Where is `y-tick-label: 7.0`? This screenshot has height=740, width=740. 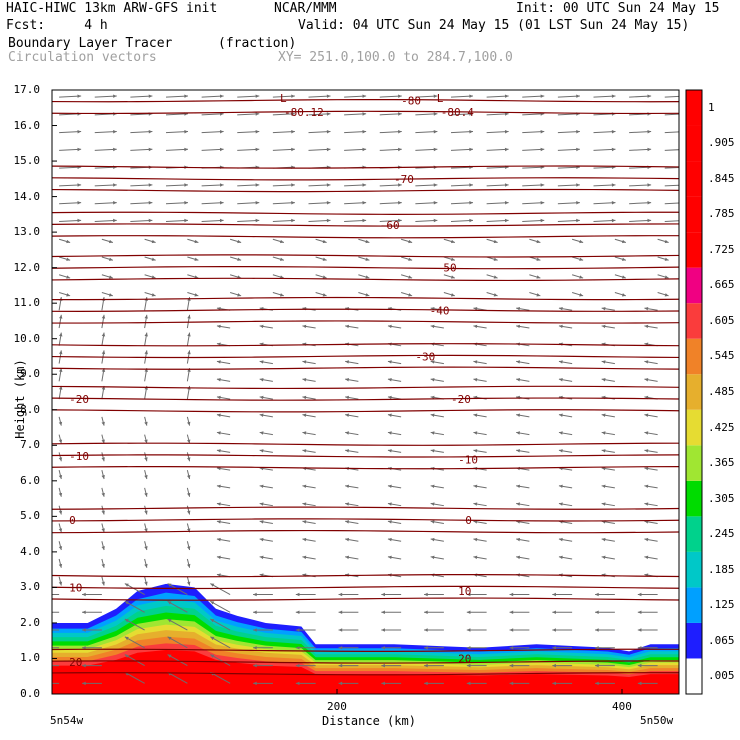
y-tick-label: 7.0 is located at coordinates (30, 445).